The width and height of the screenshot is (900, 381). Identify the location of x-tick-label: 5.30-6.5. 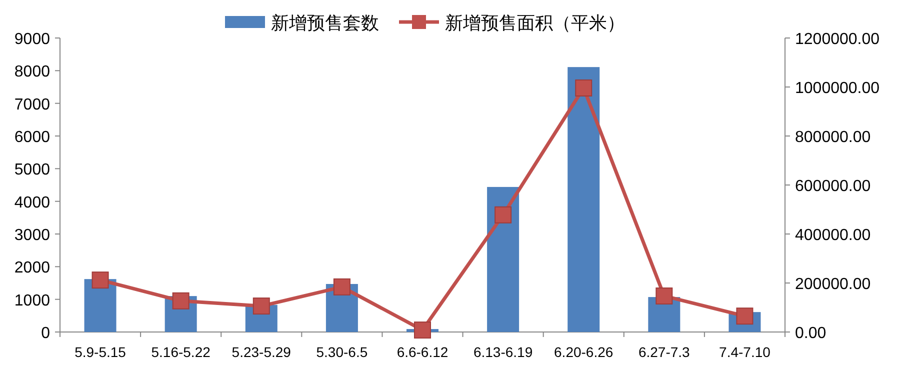
(342, 352).